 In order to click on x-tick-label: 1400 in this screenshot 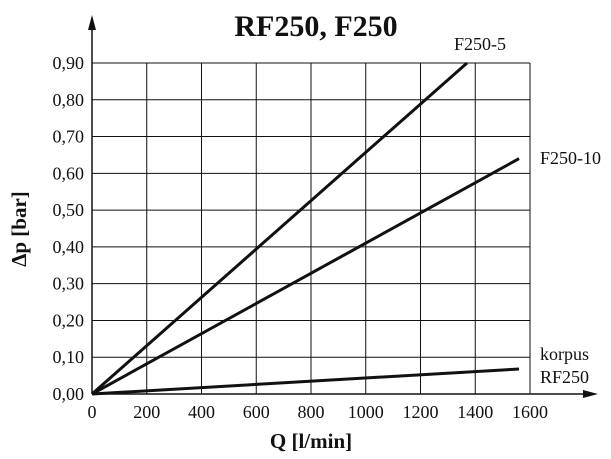, I will do `click(475, 412)`.